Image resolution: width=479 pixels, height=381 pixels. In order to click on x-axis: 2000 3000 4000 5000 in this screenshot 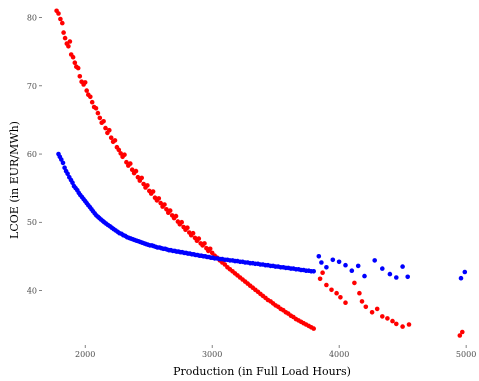, I will do `click(275, 352)`.